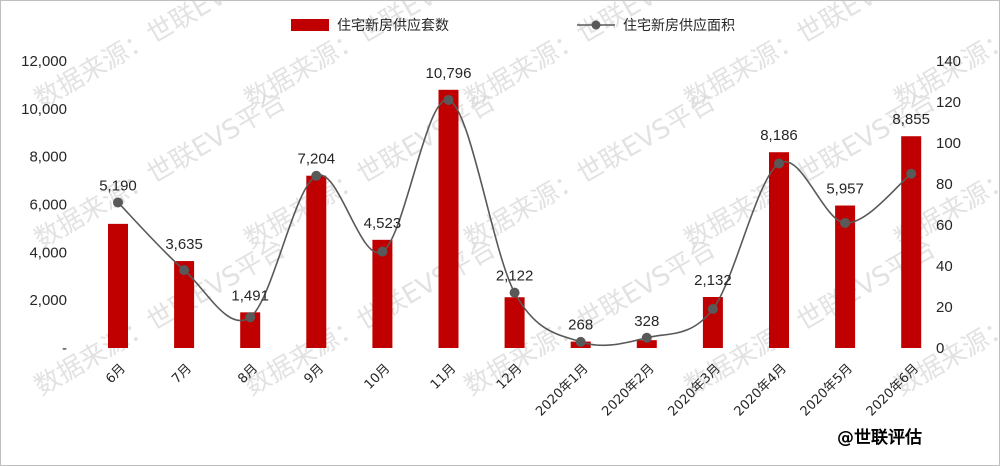 The height and width of the screenshot is (466, 1000). What do you see at coordinates (948, 143) in the screenshot?
I see `y-right-tick-label: 100` at bounding box center [948, 143].